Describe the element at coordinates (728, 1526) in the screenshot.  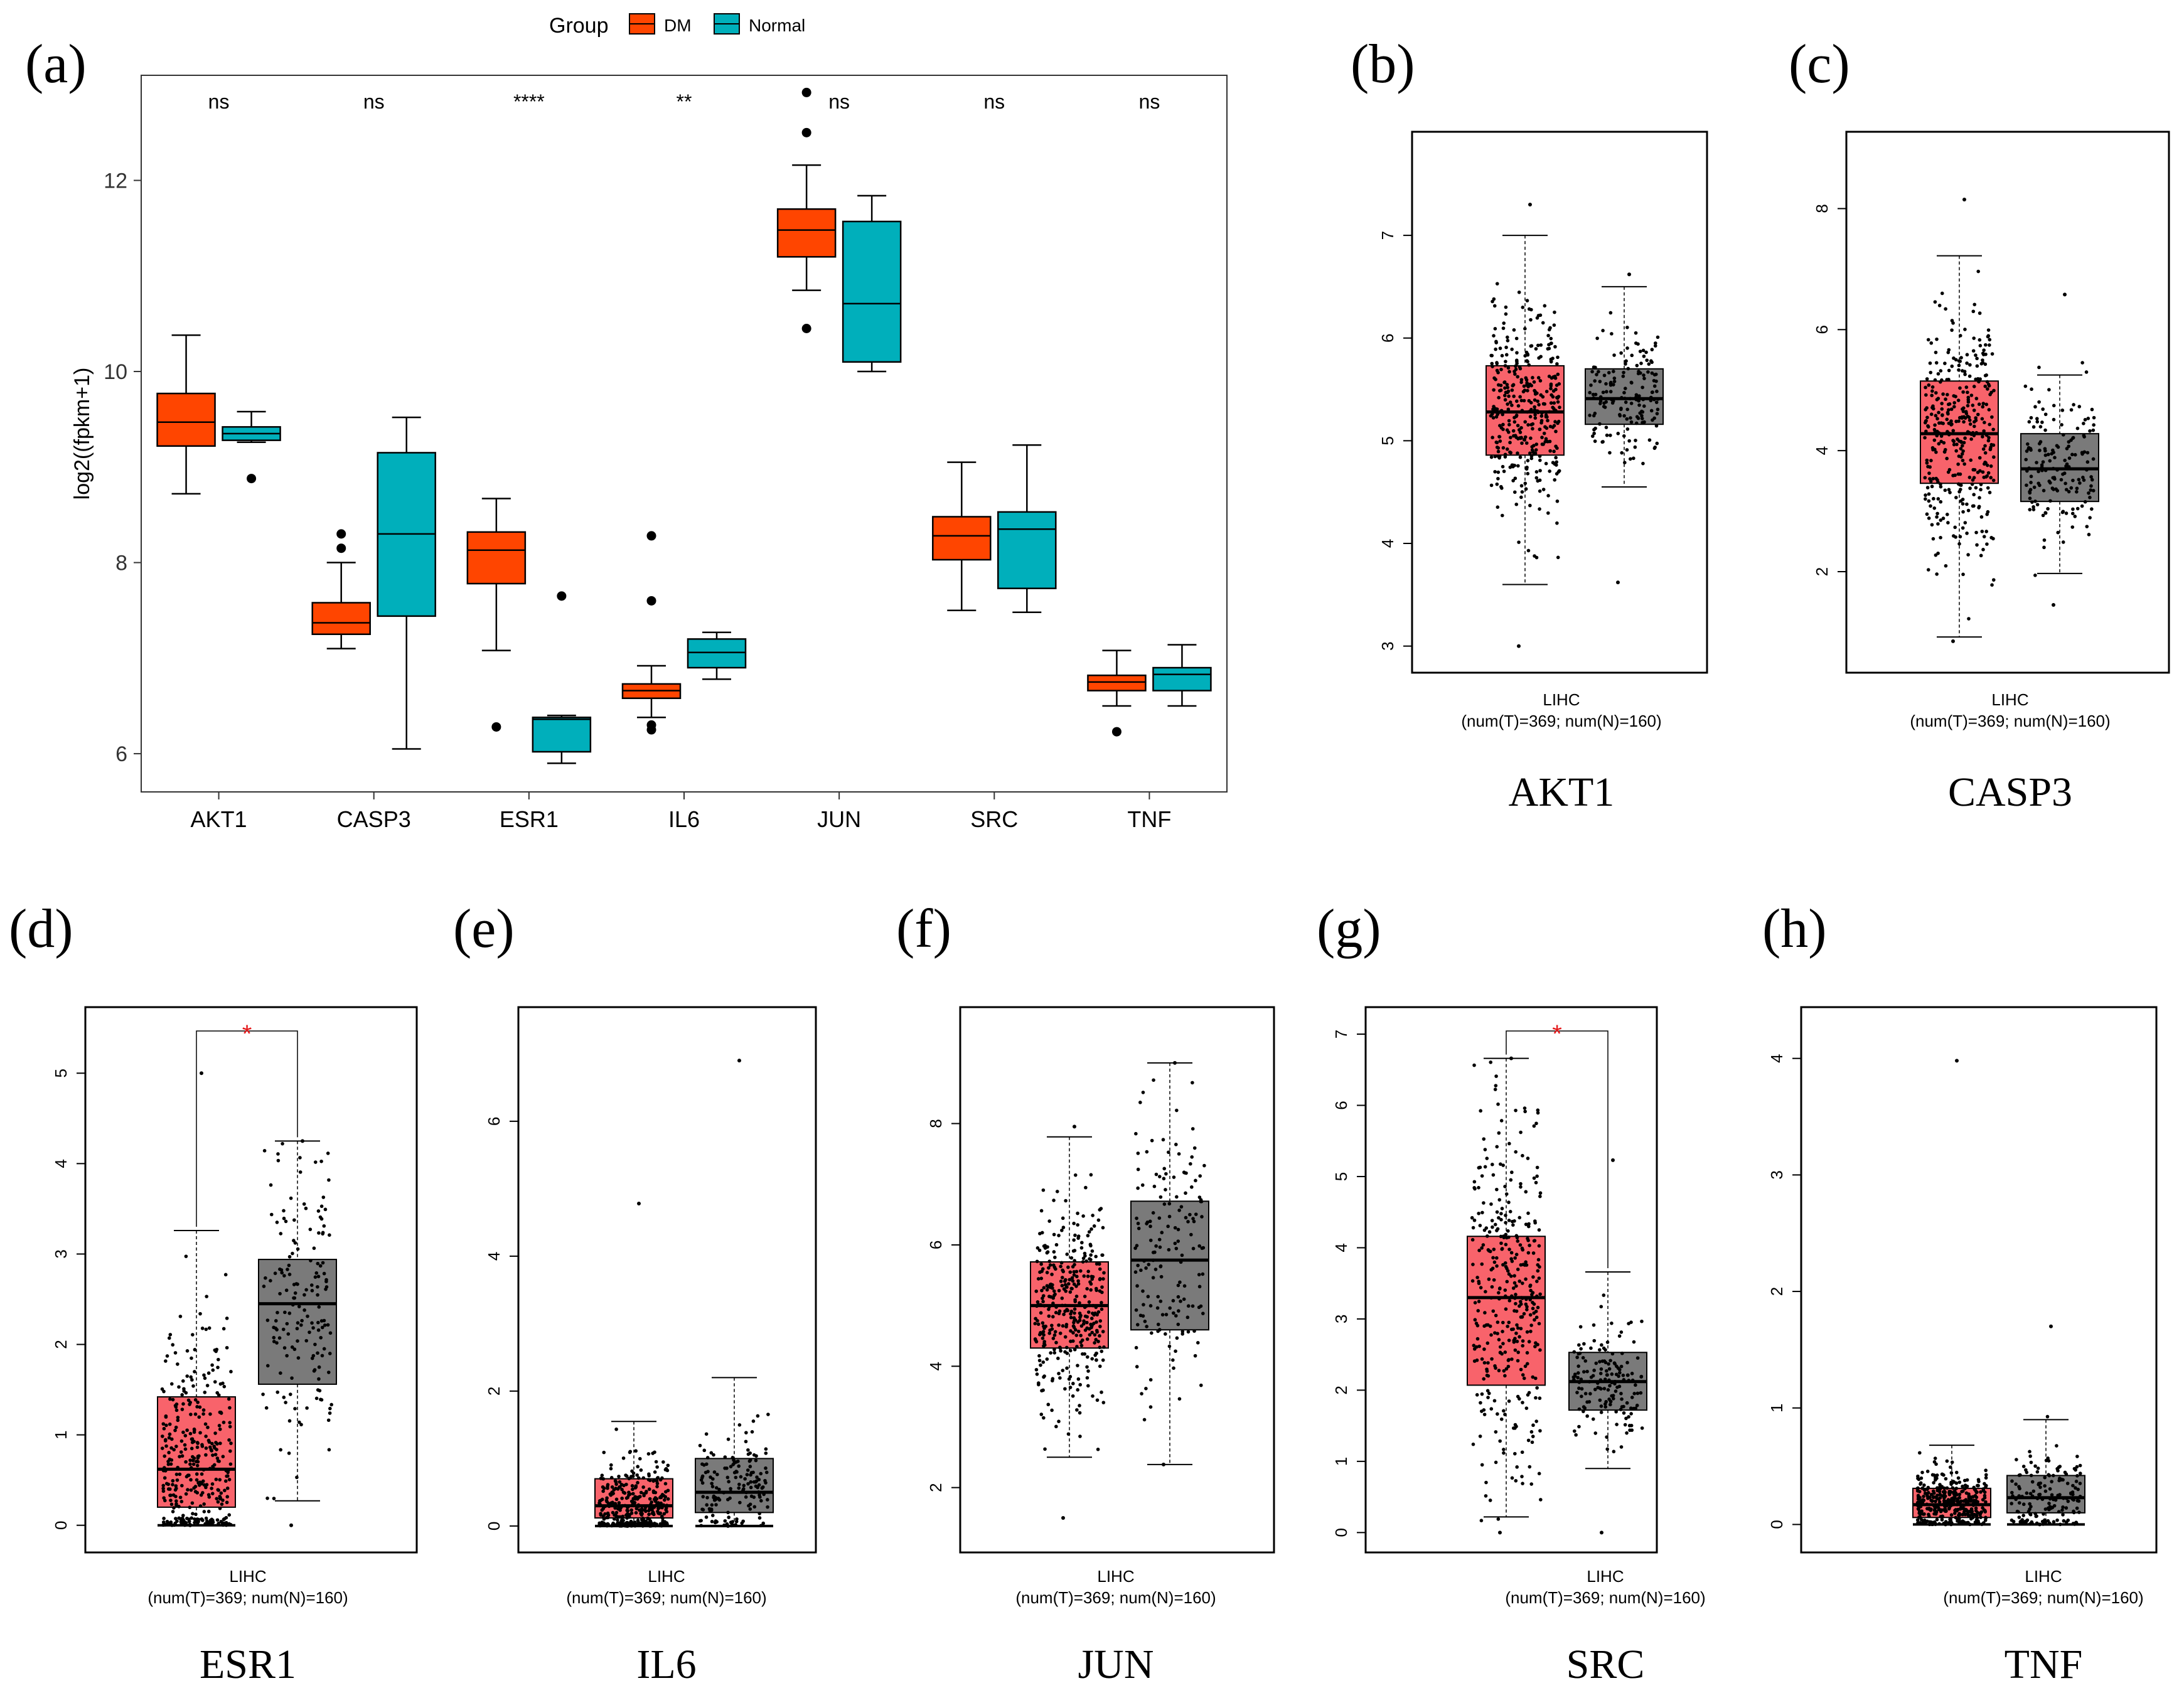
I see `sample-point-min` at that location.